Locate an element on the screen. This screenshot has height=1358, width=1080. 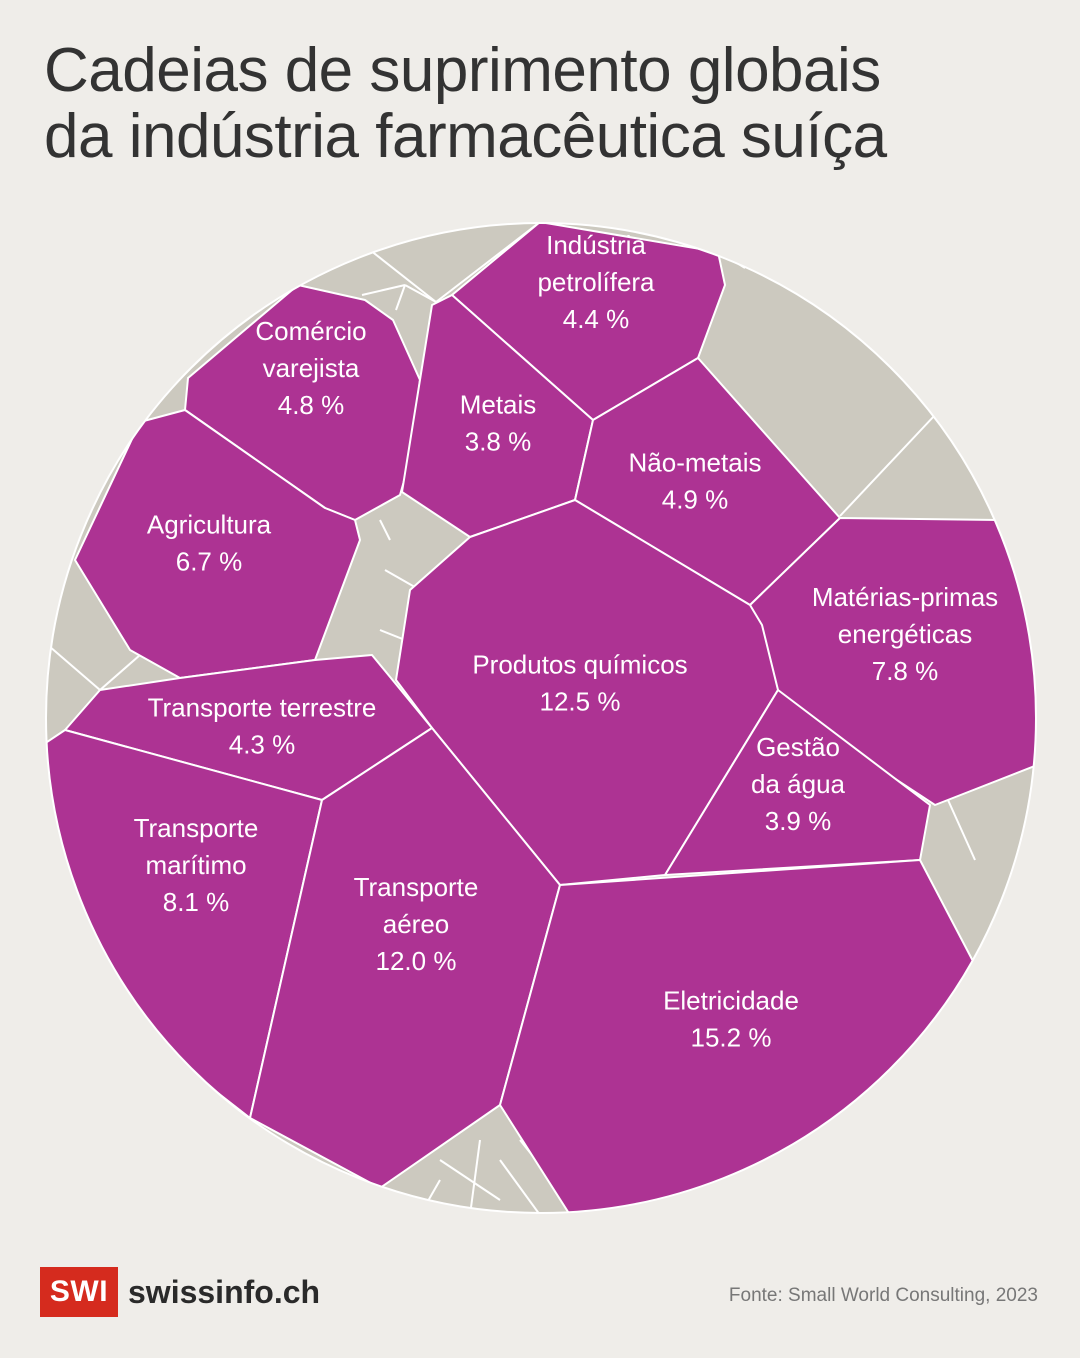
name-label-industria-petrolifera: petrolífera is located at coordinates (596, 282).